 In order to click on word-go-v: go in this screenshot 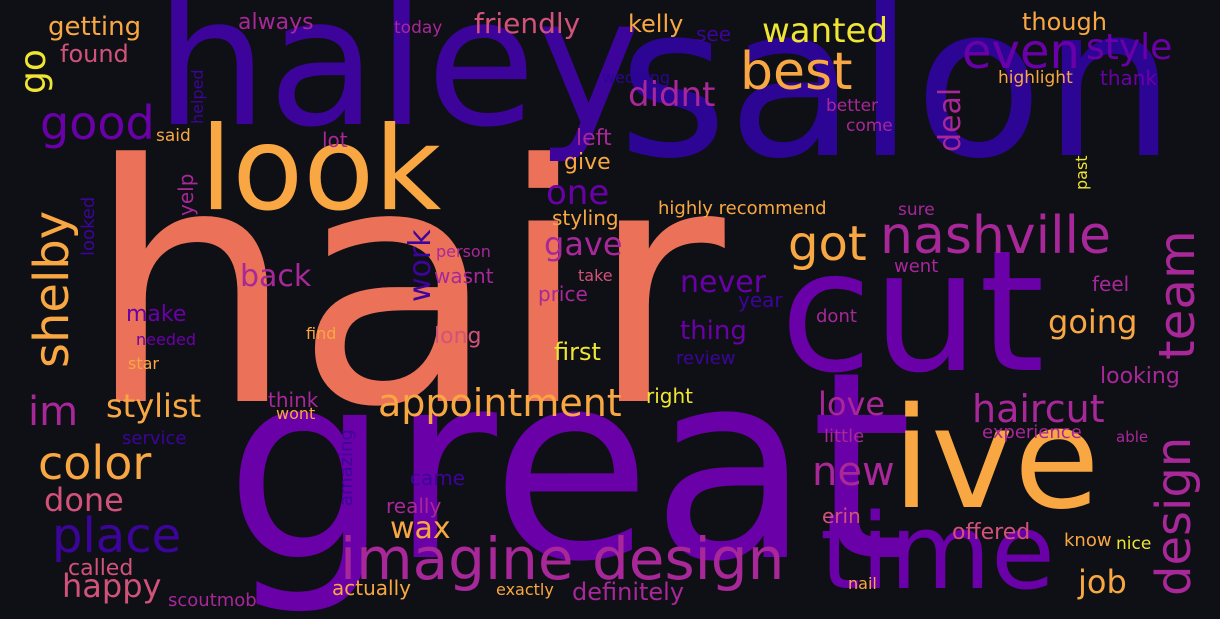, I will do `click(33, 71)`.